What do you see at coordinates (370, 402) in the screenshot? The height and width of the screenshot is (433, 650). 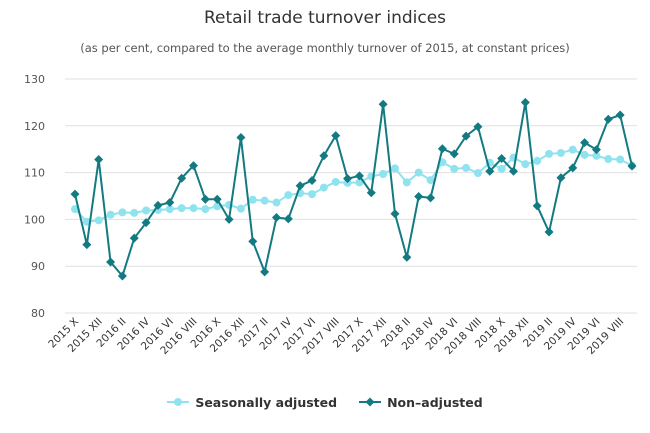 I see `legend-diamond-marker-icon` at bounding box center [370, 402].